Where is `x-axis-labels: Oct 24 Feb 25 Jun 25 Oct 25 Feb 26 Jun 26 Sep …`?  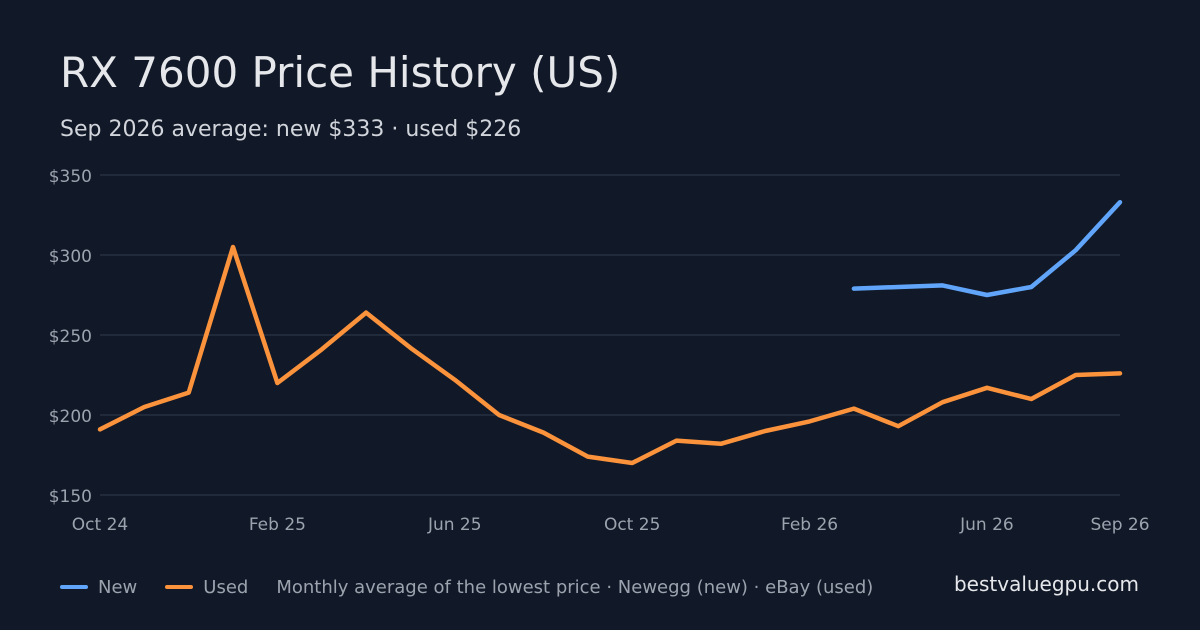
x-axis-labels: Oct 24 Feb 25 Jun 25 Oct 25 Feb 26 Jun 26 Sep … is located at coordinates (611, 525).